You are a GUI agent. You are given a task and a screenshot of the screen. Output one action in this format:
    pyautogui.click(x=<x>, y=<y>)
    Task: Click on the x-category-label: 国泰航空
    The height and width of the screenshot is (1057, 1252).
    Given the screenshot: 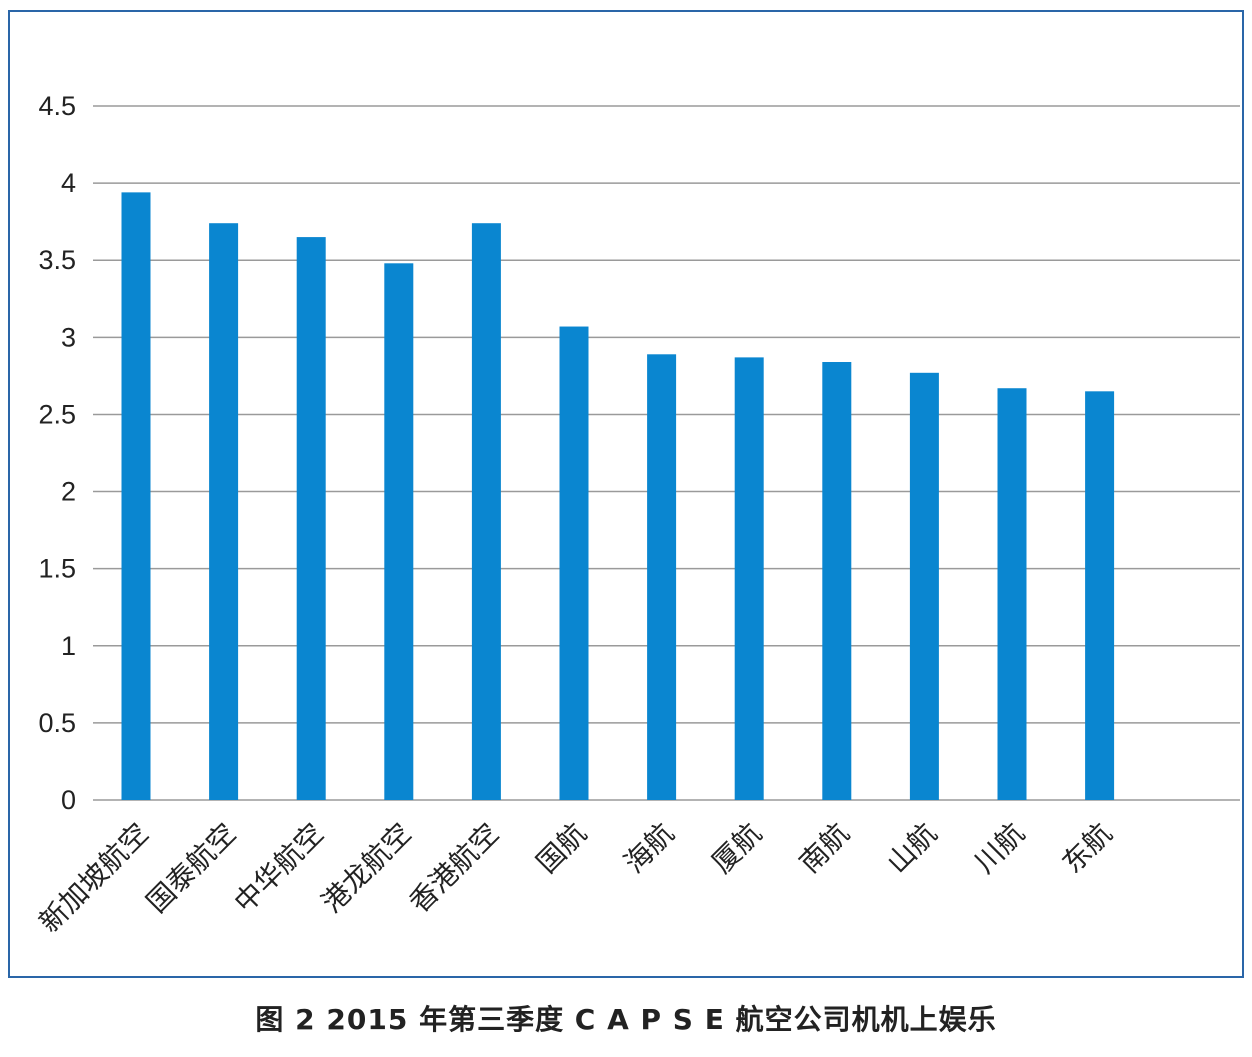 What is the action you would take?
    pyautogui.click(x=191, y=868)
    